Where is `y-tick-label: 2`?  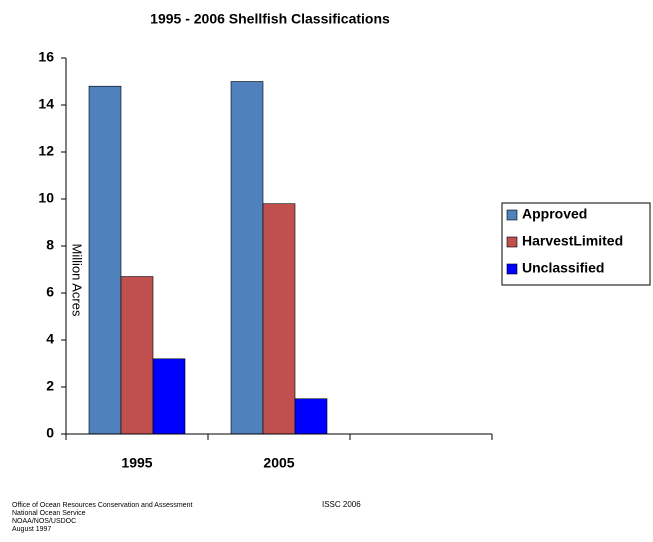
y-tick-label: 2 is located at coordinates (50, 386).